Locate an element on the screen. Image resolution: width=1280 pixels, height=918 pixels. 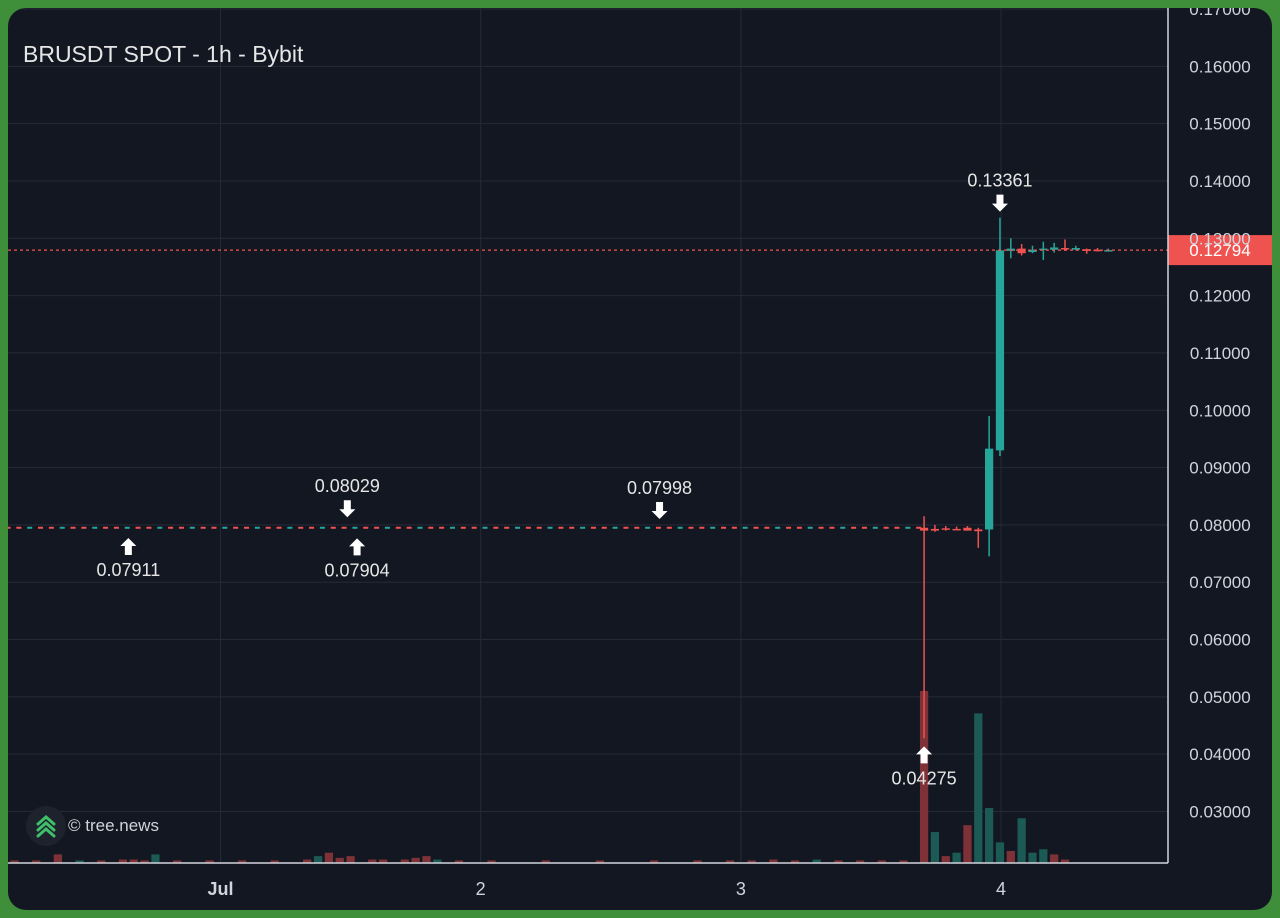
annotation-label: 0.07998 is located at coordinates (659, 488).